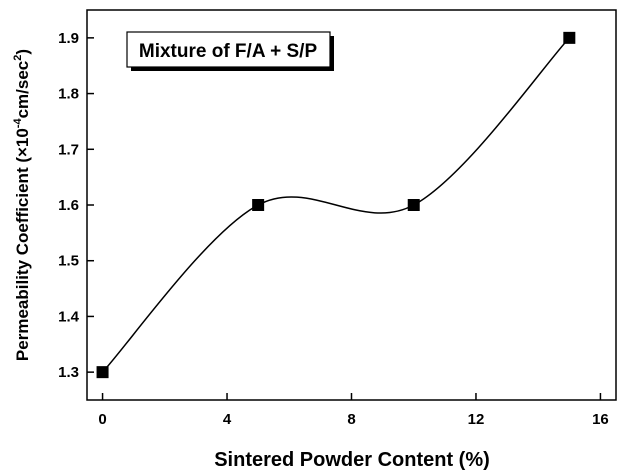  Describe the element at coordinates (68, 38) in the screenshot. I see `y-tick-label: 1.9` at that location.